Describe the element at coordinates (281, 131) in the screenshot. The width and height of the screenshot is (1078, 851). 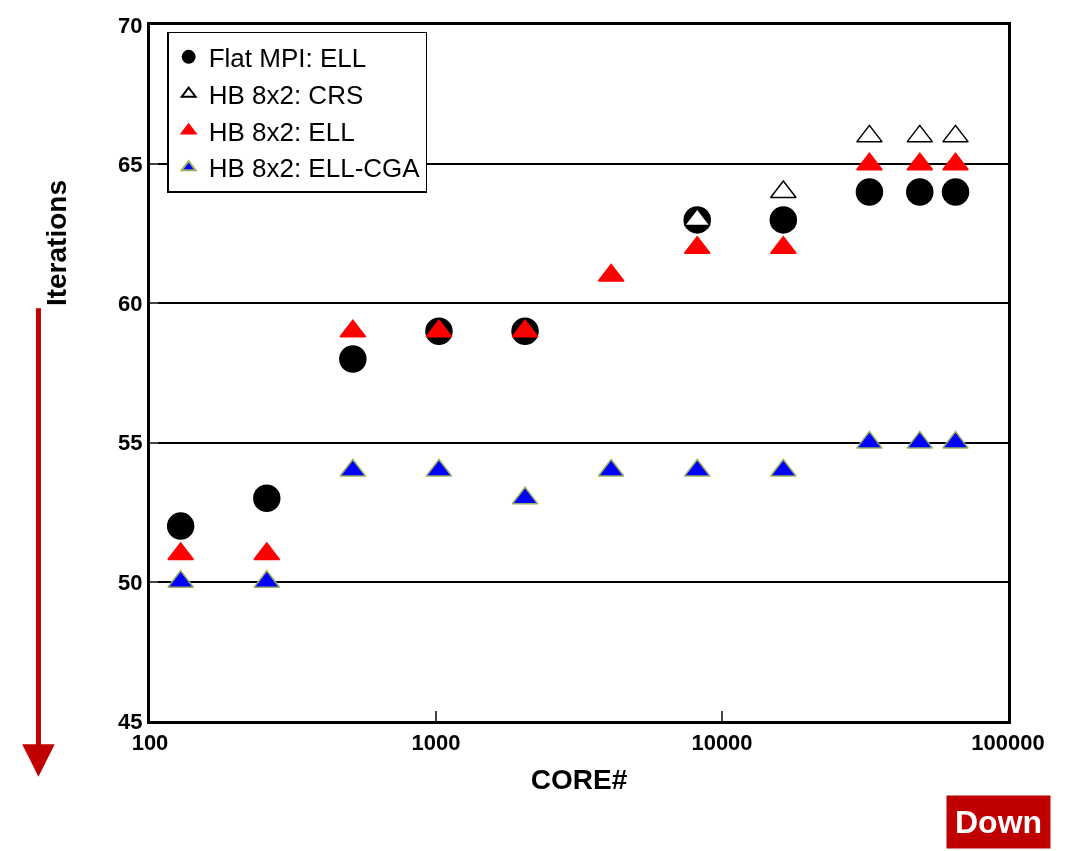
I see `legend-label: HB 8x2: ELL` at that location.